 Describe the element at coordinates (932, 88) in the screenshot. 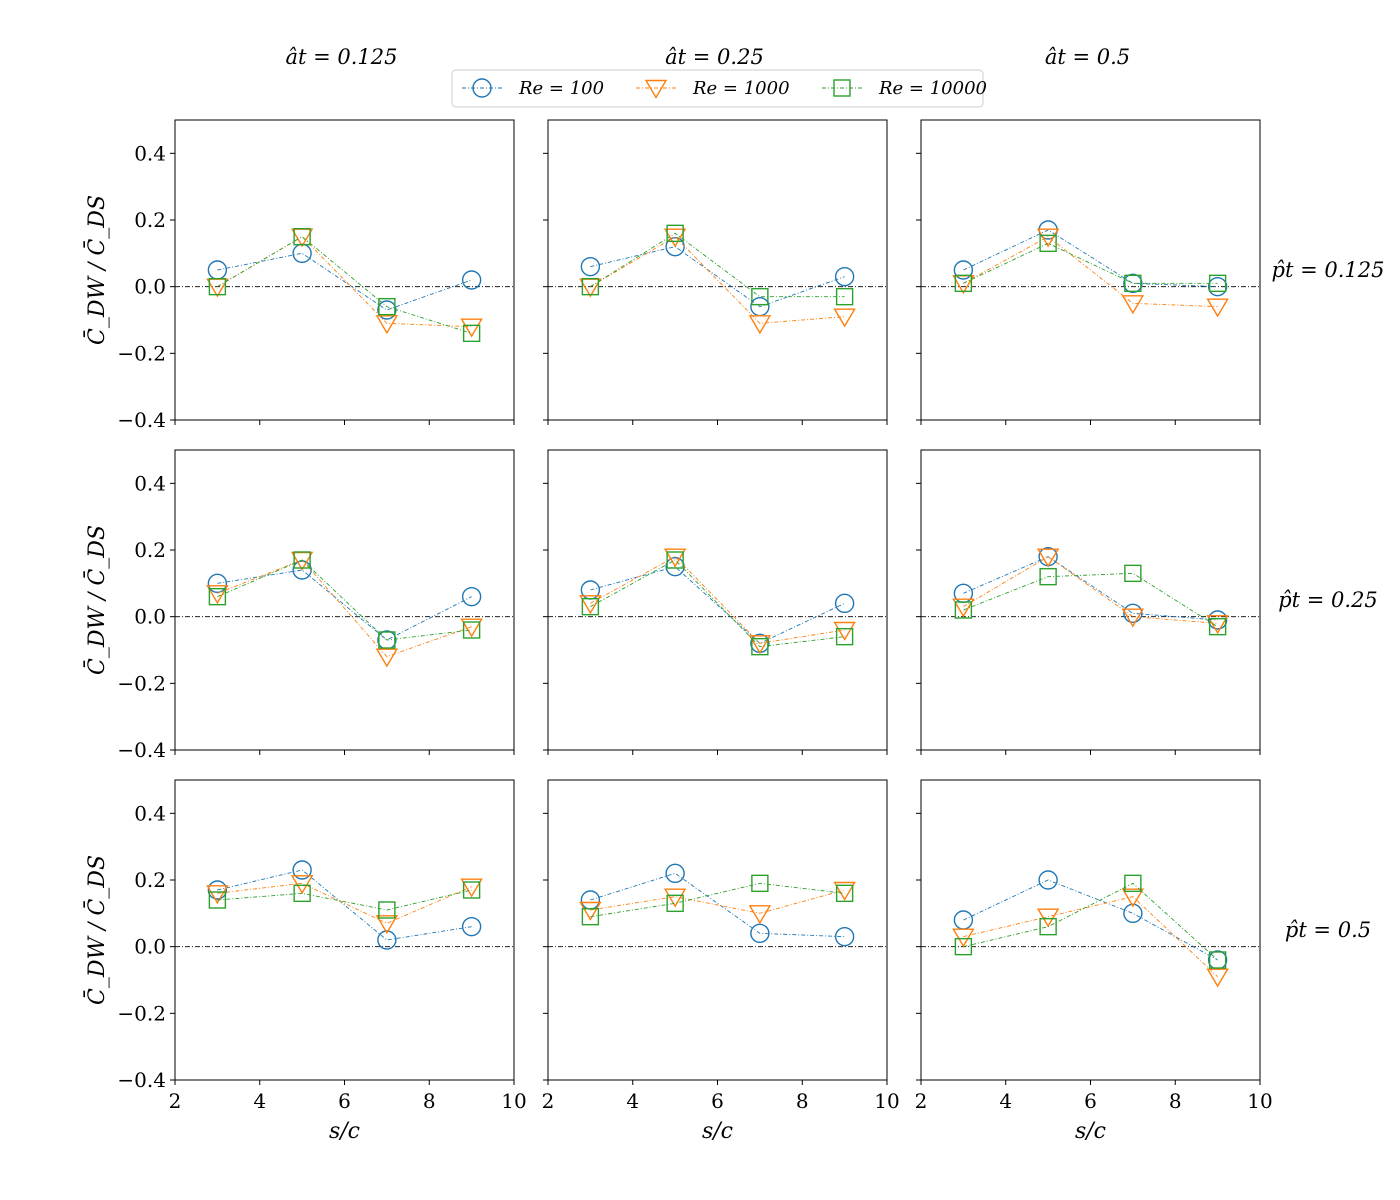

I see `legend-label: Re = 10000` at that location.